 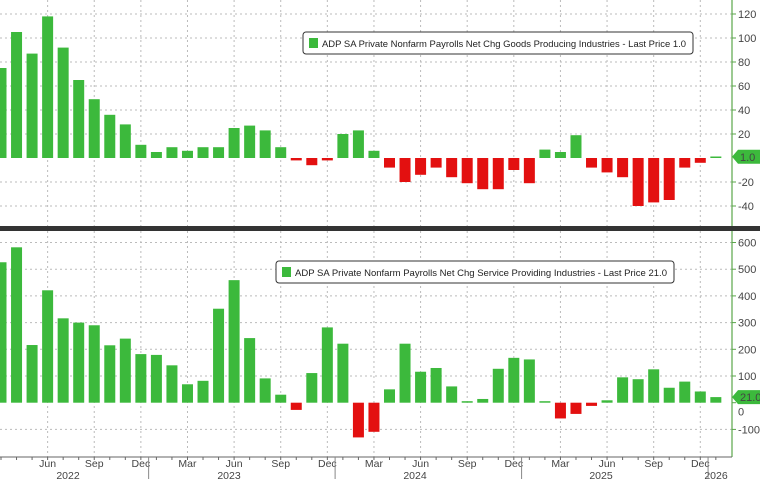 I want to click on y-tick-label: 100, so click(x=747, y=39).